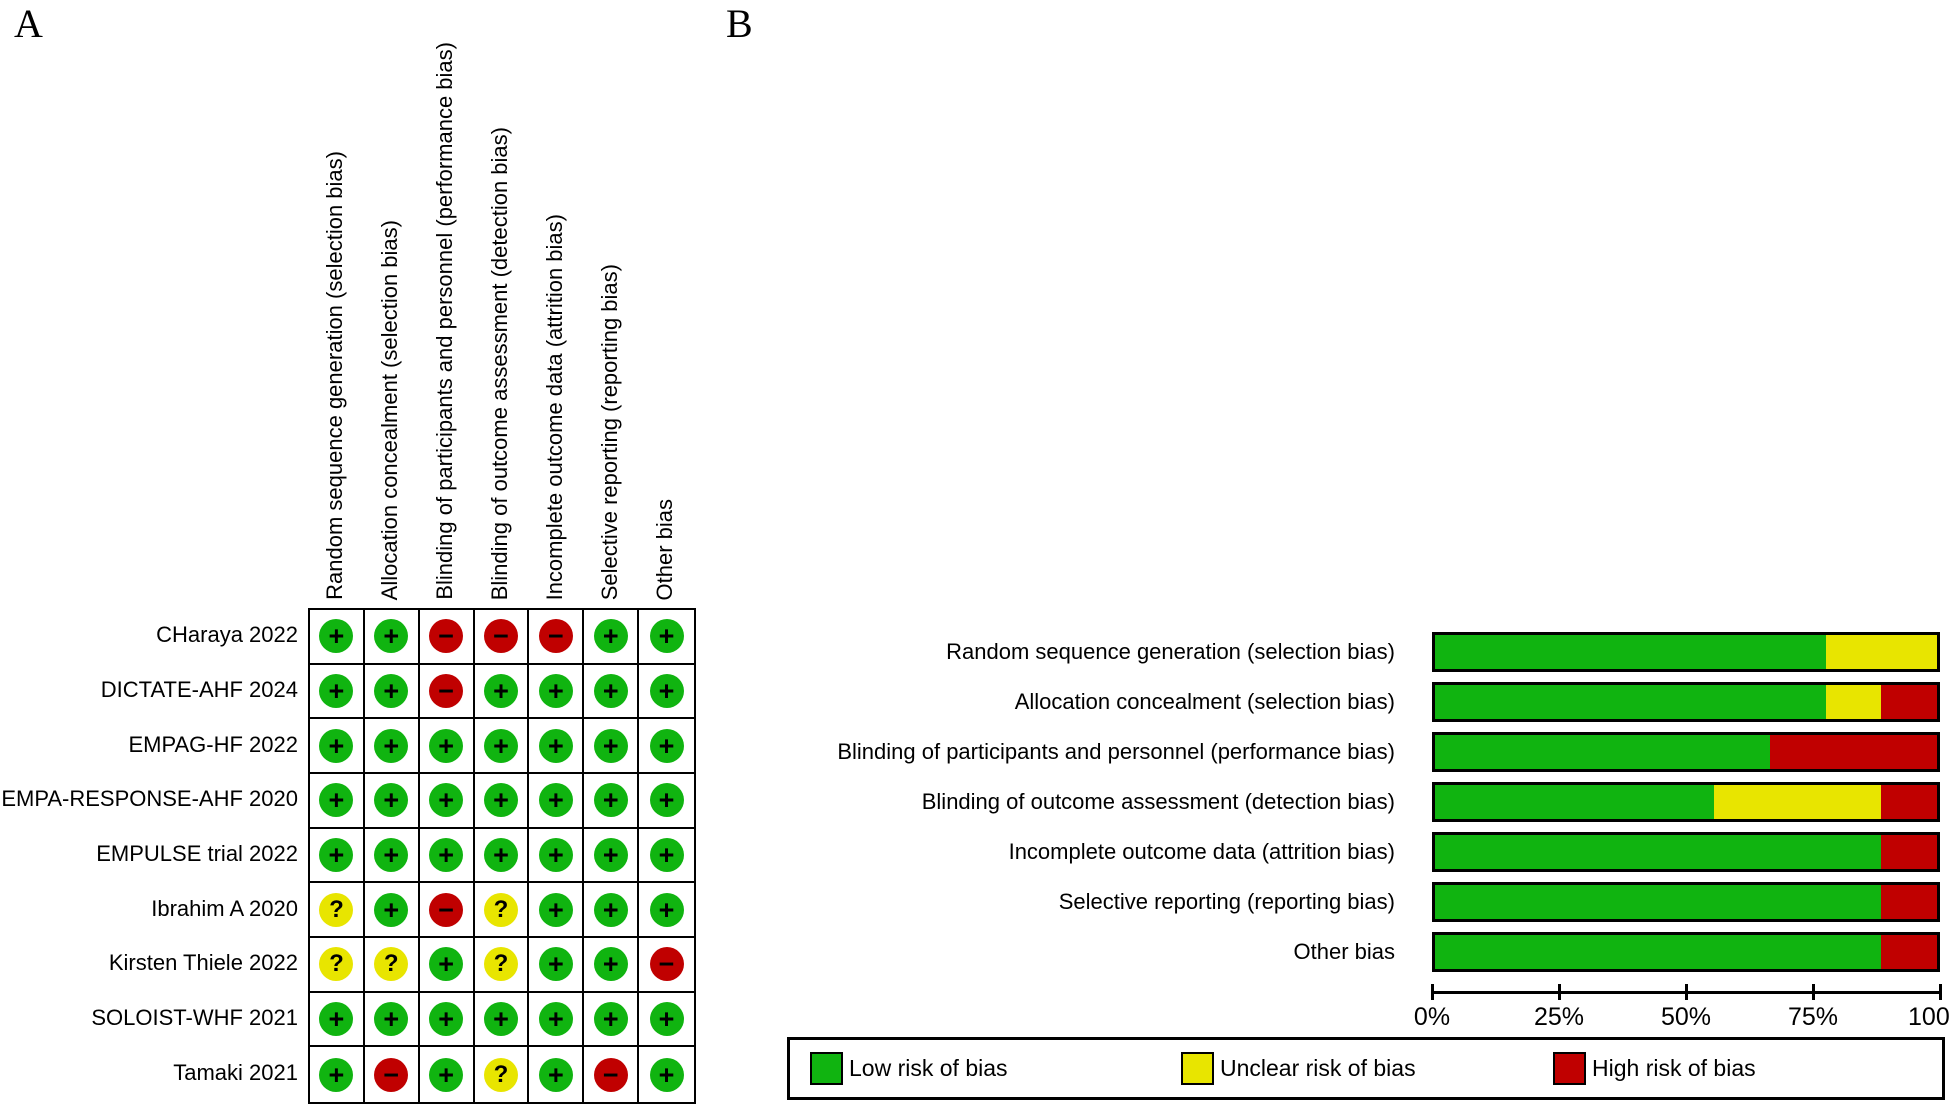 The height and width of the screenshot is (1106, 1950). What do you see at coordinates (390, 409) in the screenshot?
I see `matrix-column-header: Allocation concealment (selection bias)` at bounding box center [390, 409].